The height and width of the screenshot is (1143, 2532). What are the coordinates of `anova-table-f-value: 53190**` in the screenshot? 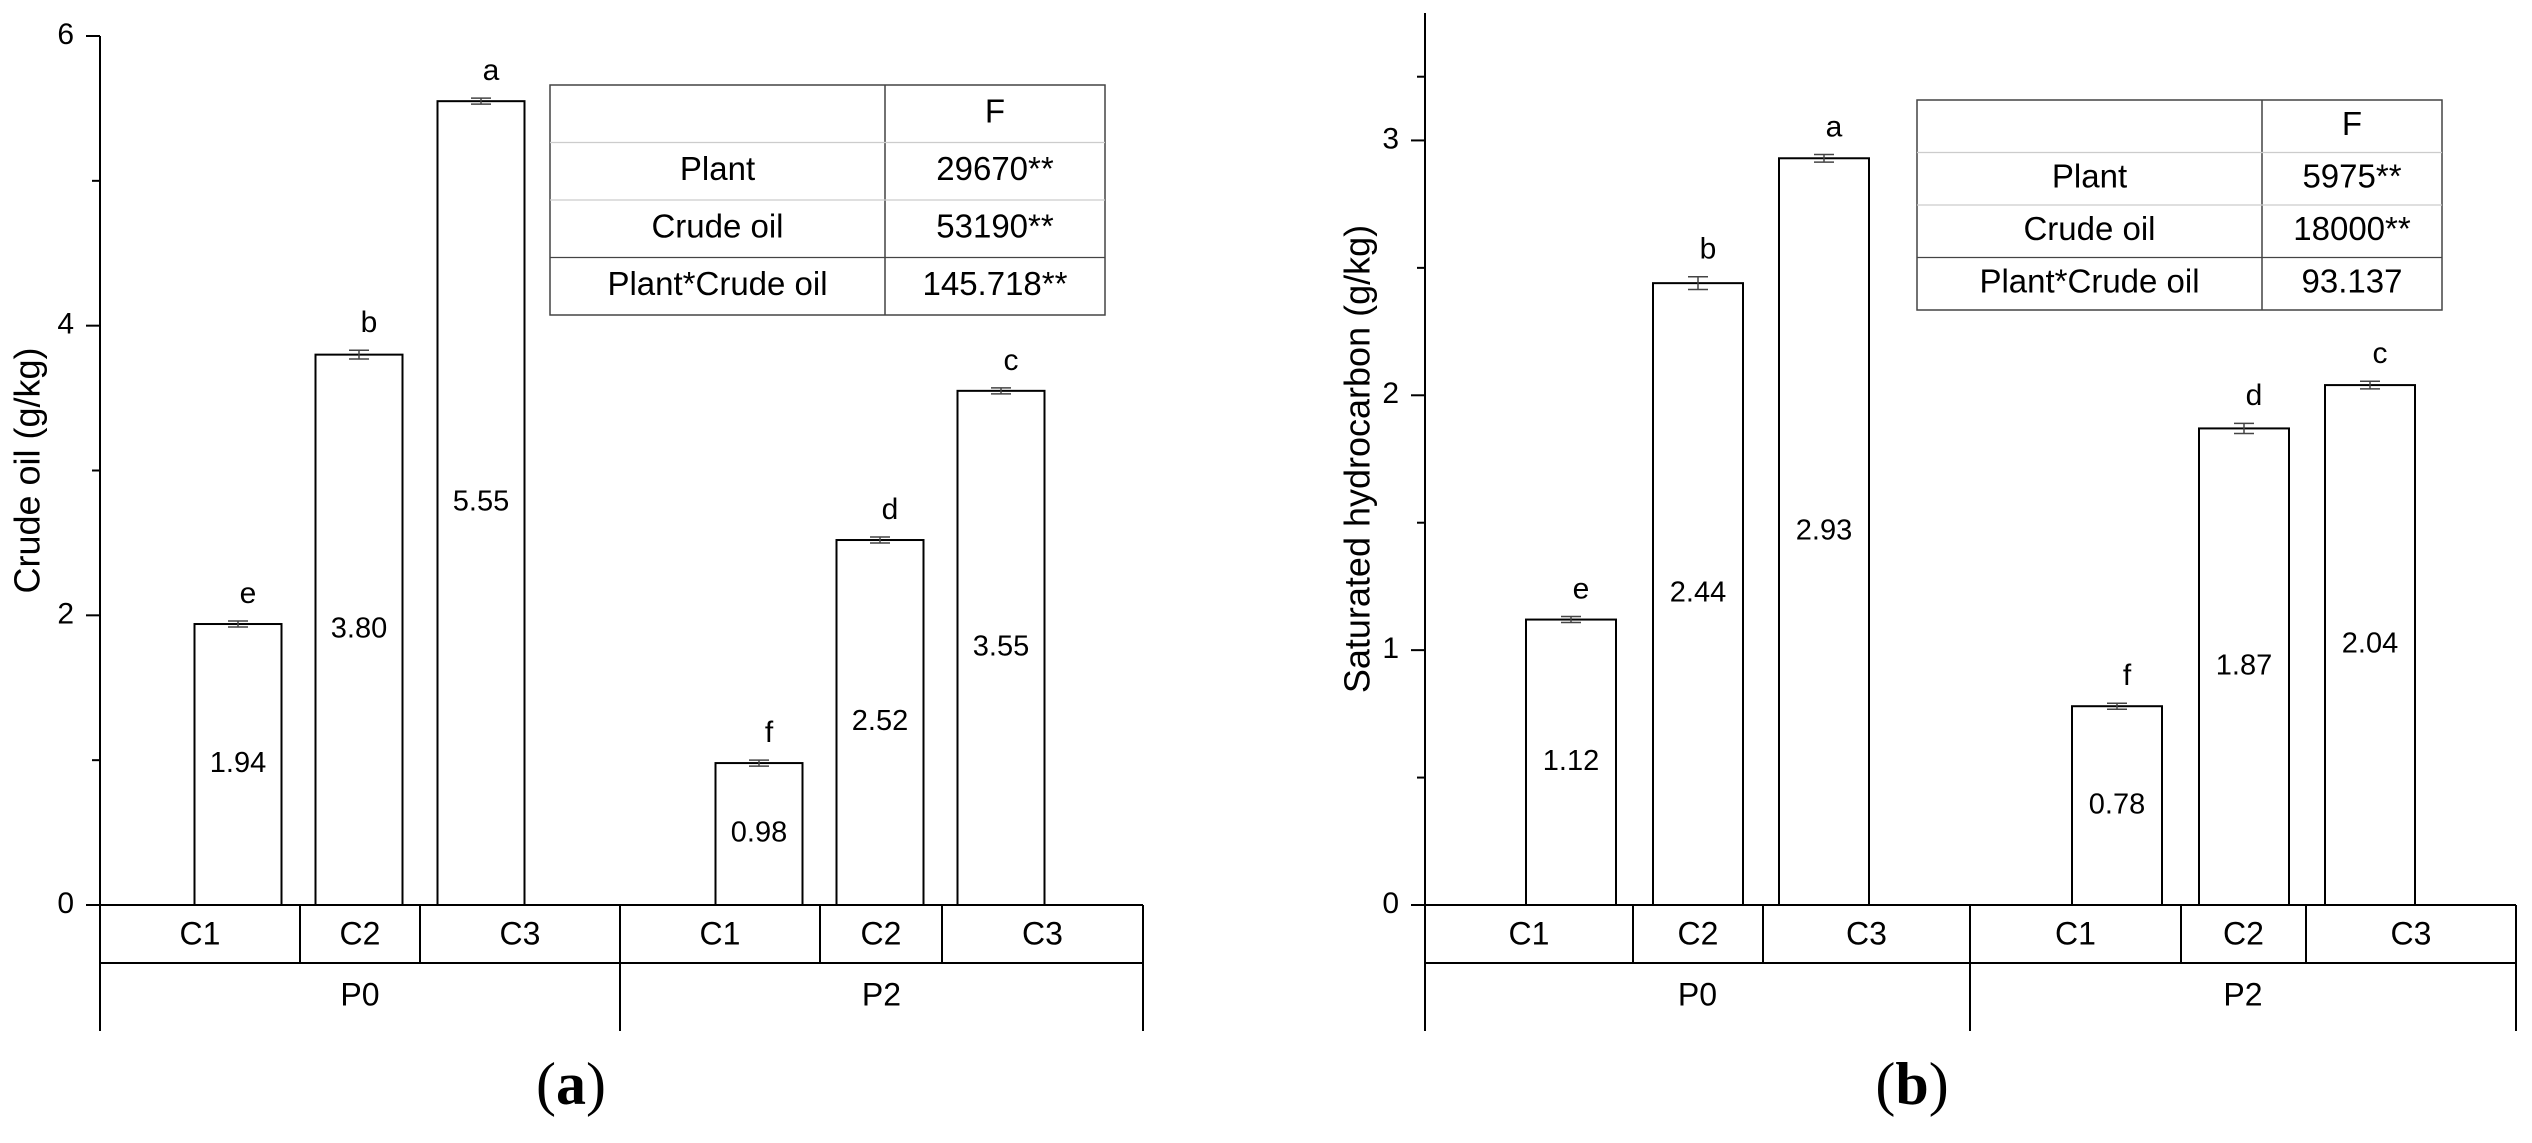 It's located at (995, 225).